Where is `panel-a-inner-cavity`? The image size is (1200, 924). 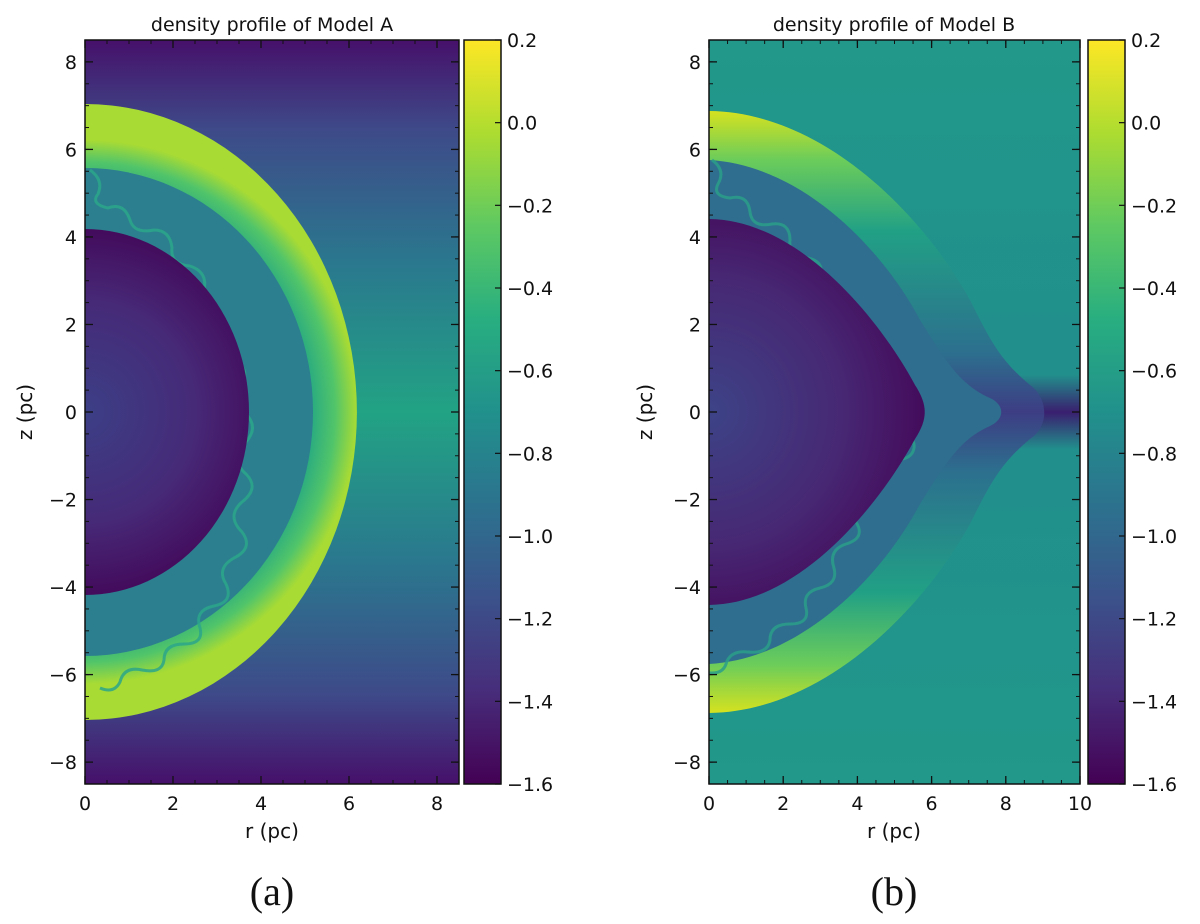
panel-a-inner-cavity is located at coordinates (167, 412).